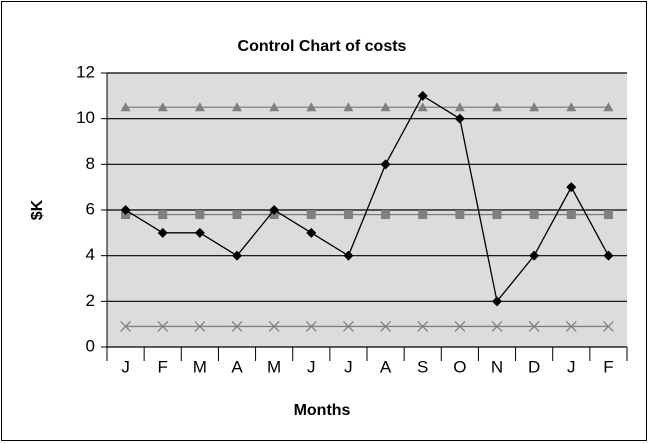 This screenshot has height=444, width=649. I want to click on chart-title: Control Chart of costs, so click(322, 46).